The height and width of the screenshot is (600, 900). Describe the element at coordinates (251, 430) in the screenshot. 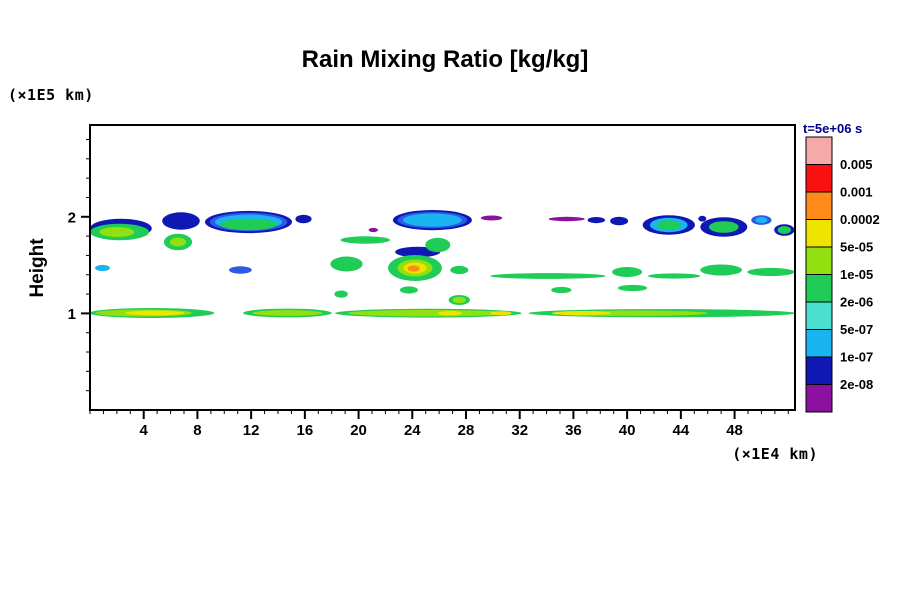

I see `x-tick-label: 12` at that location.